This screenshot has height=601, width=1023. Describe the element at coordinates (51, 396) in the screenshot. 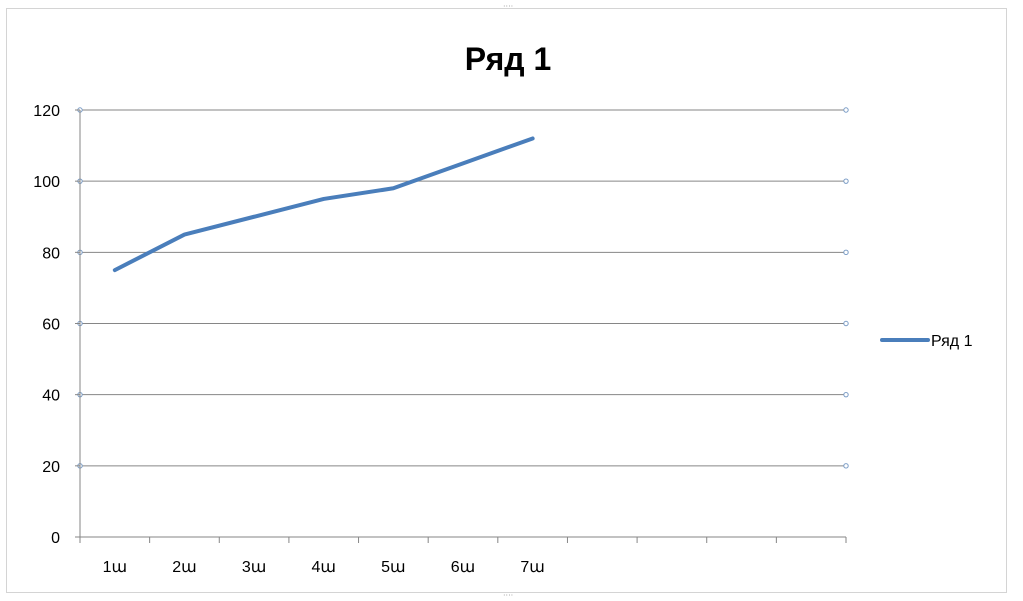

I see `y-tick-label-40: 40` at that location.